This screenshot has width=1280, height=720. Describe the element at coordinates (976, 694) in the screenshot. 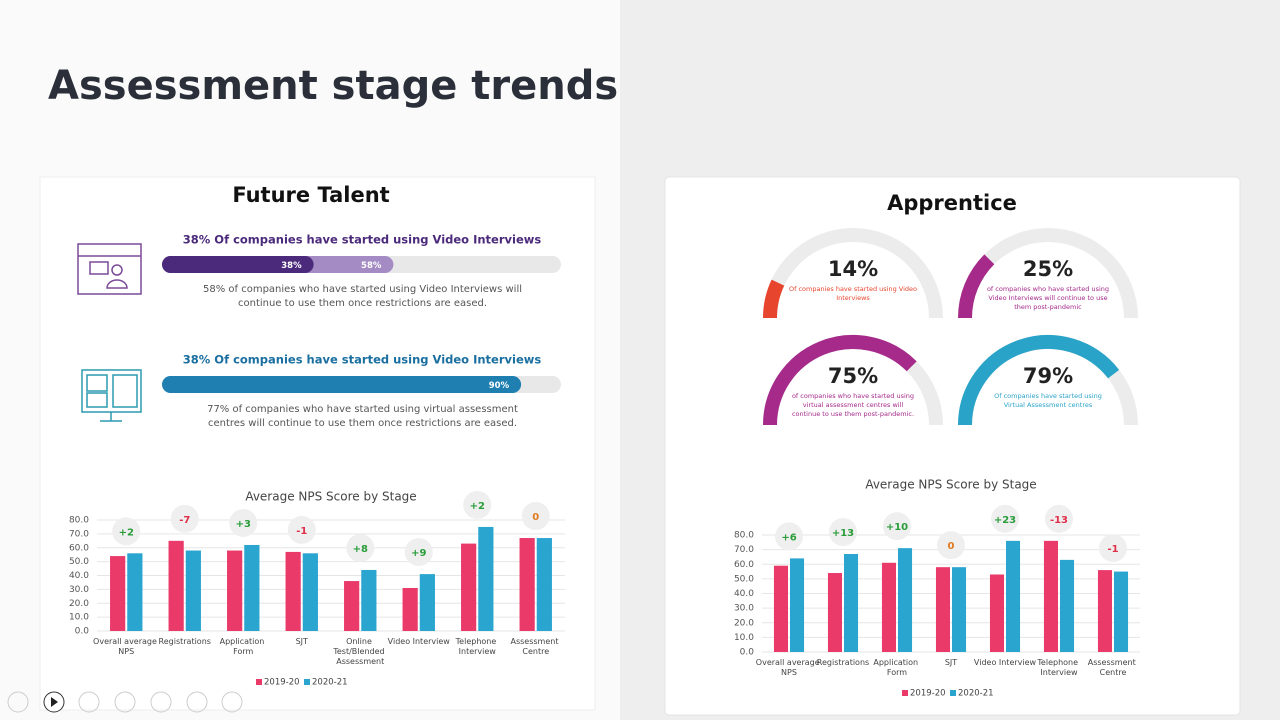

I see `legend-label: 2020-21` at that location.